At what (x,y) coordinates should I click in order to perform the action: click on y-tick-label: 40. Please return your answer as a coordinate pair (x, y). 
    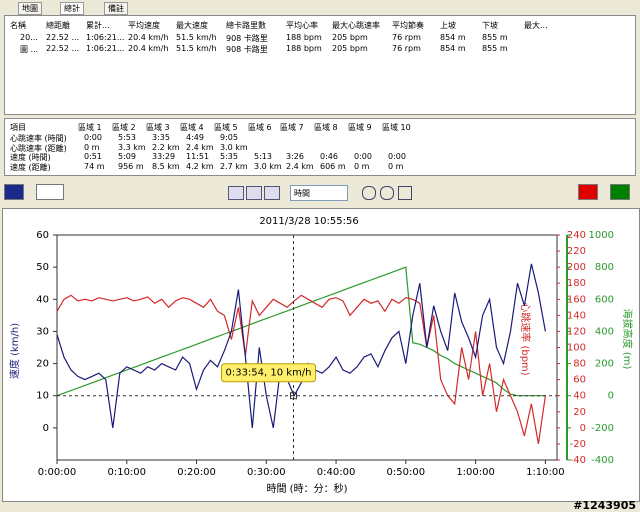
    Looking at the image, I should click on (42, 299).